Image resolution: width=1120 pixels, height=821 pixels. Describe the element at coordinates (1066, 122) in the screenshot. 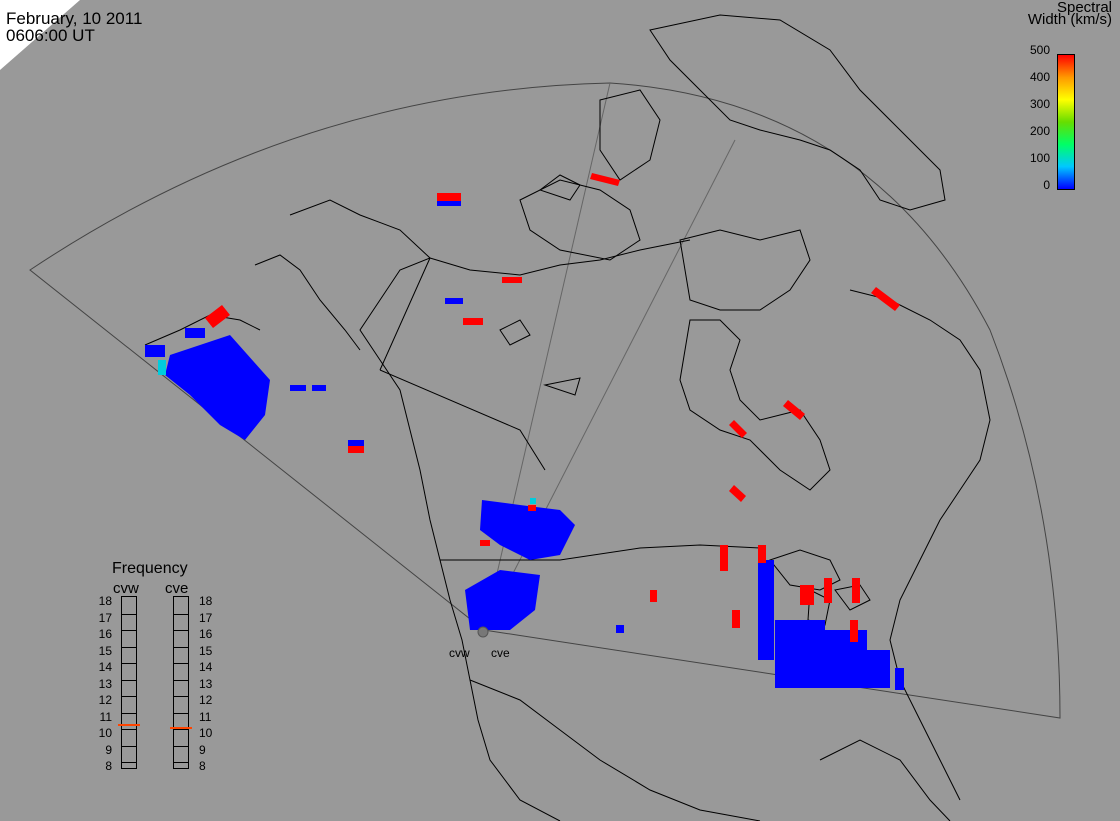

I see `colorbar` at that location.